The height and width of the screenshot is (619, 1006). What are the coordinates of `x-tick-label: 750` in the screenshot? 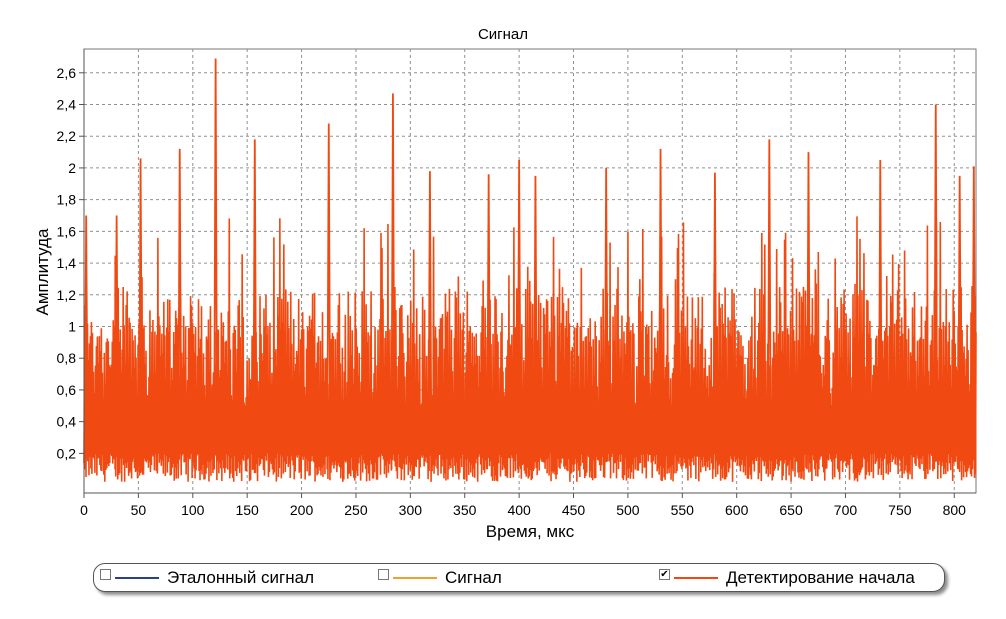 It's located at (900, 510).